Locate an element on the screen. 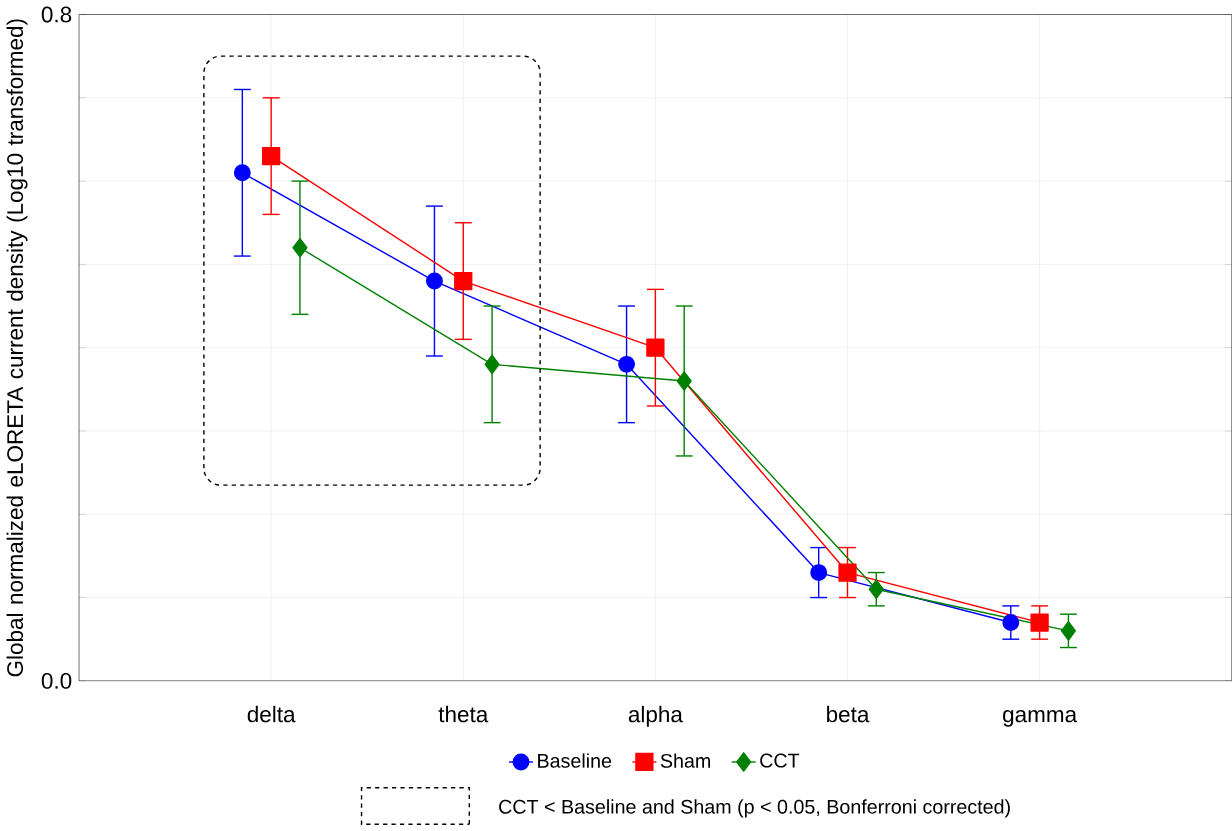 This screenshot has width=1232, height=831. y-tick-label: 0.0 is located at coordinates (56, 680).